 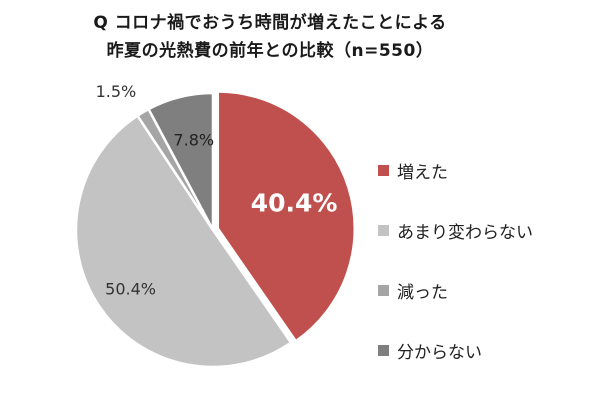 What do you see at coordinates (455, 290) in the screenshot?
I see `legend-item-decreased: 減った` at bounding box center [455, 290].